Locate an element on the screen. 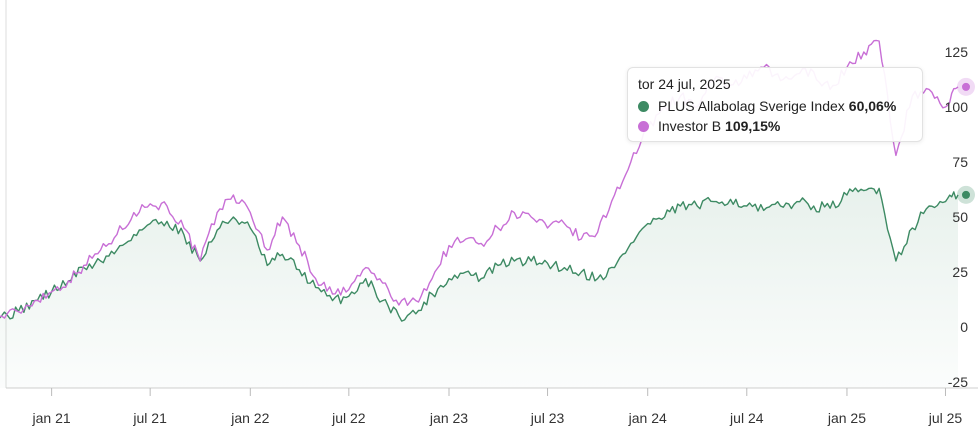  index-legend-dot is located at coordinates (643, 106).